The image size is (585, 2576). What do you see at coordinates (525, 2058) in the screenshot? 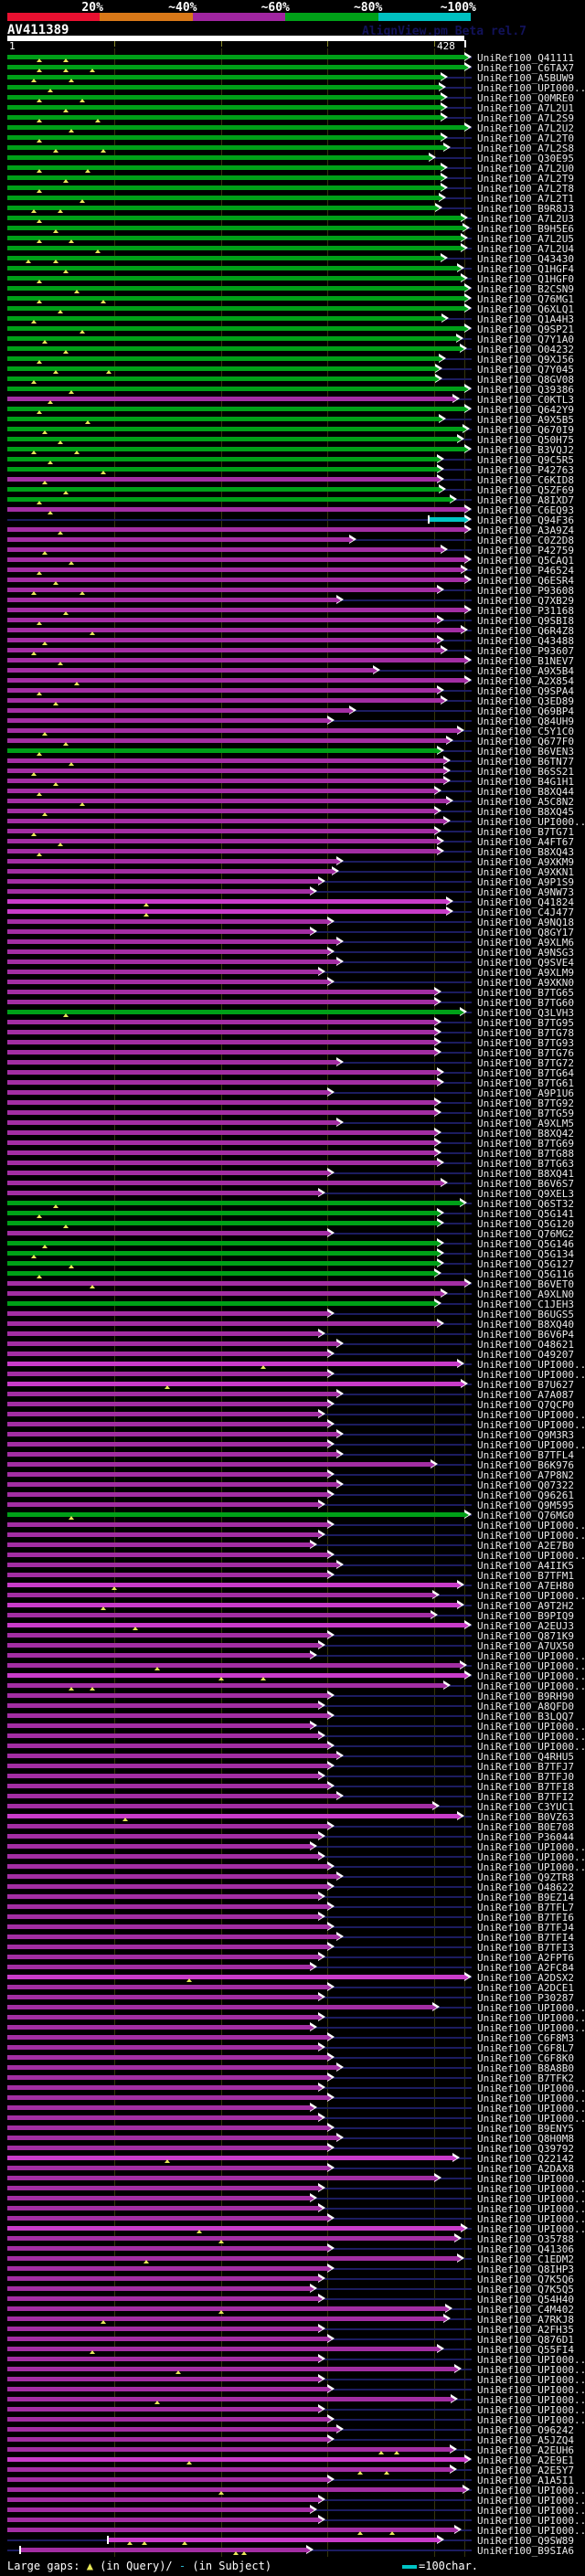
I see `subject-label: UniRef100_C6F8K0` at bounding box center [525, 2058].